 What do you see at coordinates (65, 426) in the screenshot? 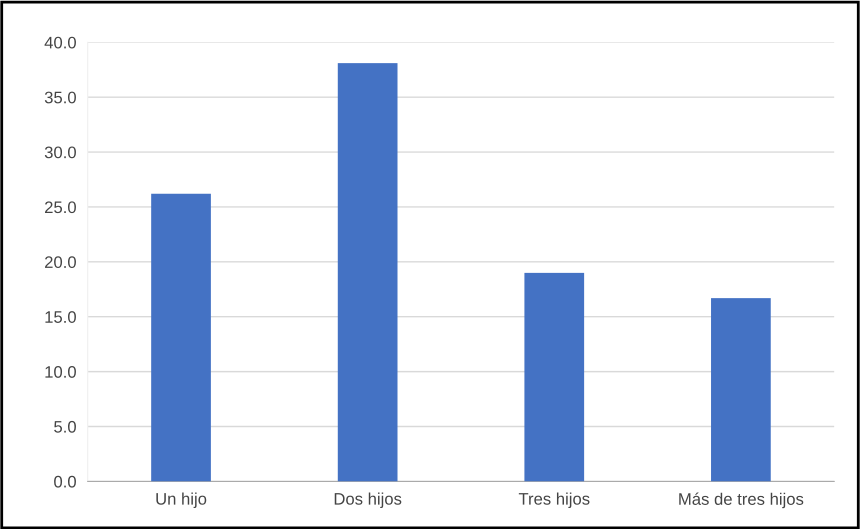
I see `y-tick-label: 5.0` at bounding box center [65, 426].